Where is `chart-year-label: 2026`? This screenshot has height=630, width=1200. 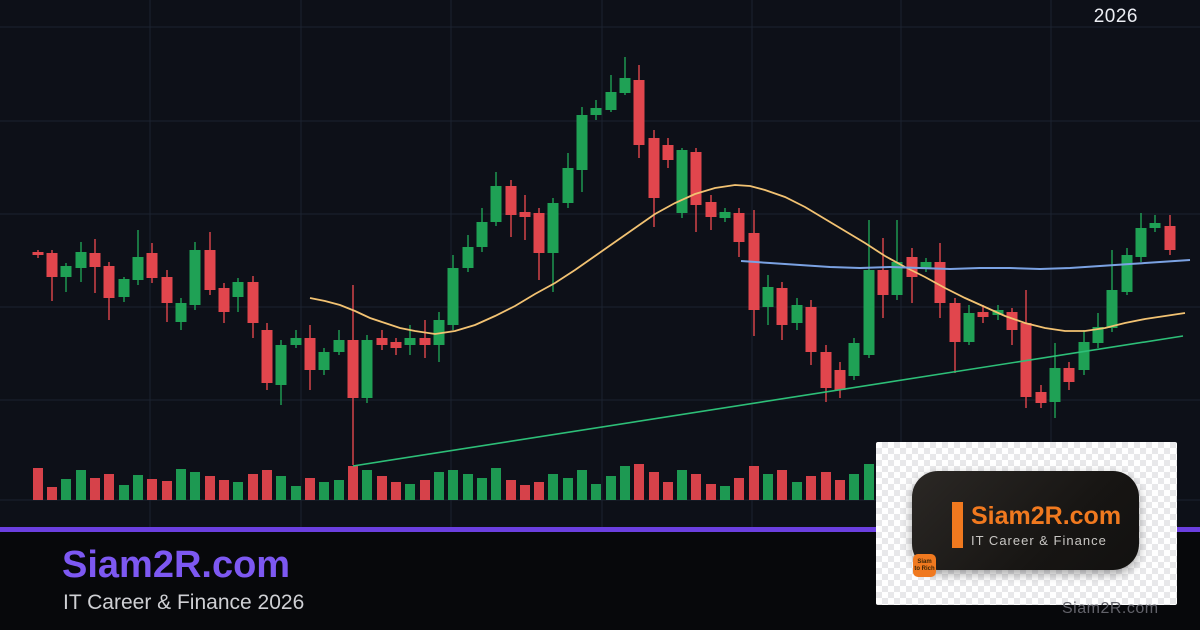
chart-year-label: 2026 is located at coordinates (1115, 16).